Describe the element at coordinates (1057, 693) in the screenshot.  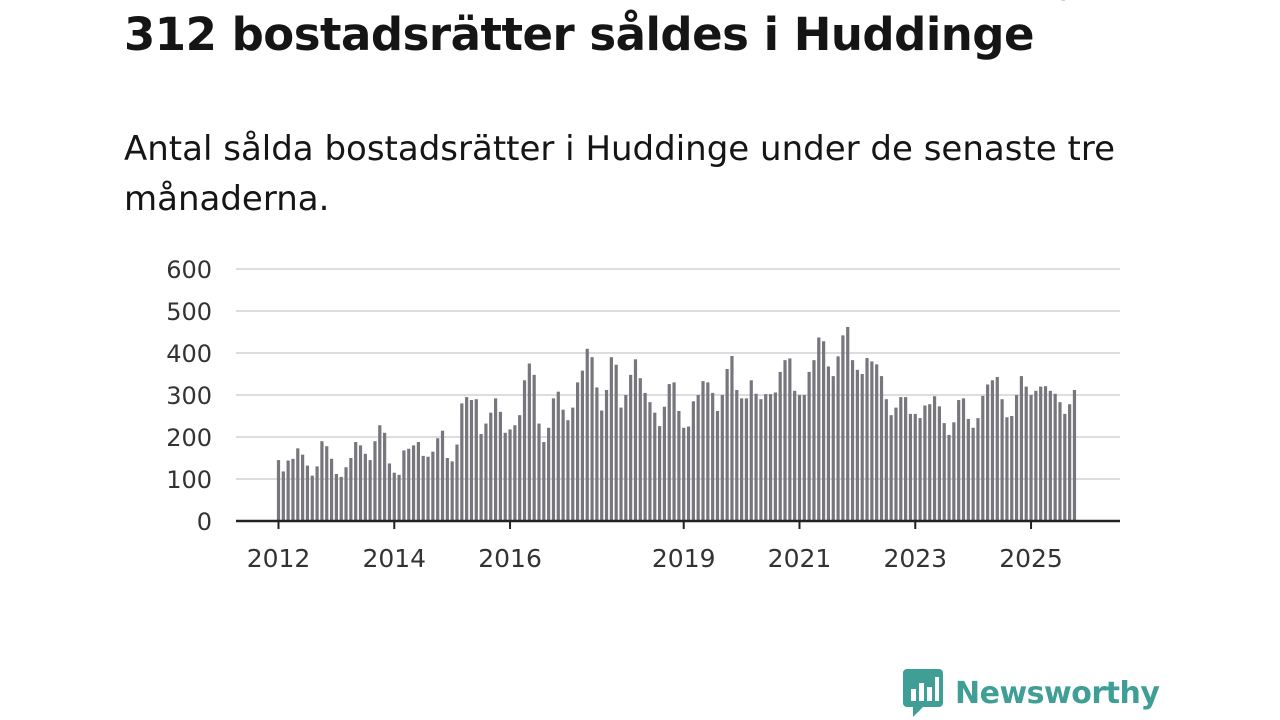
I see `newsworthy-logo-text: Newsworthy` at that location.